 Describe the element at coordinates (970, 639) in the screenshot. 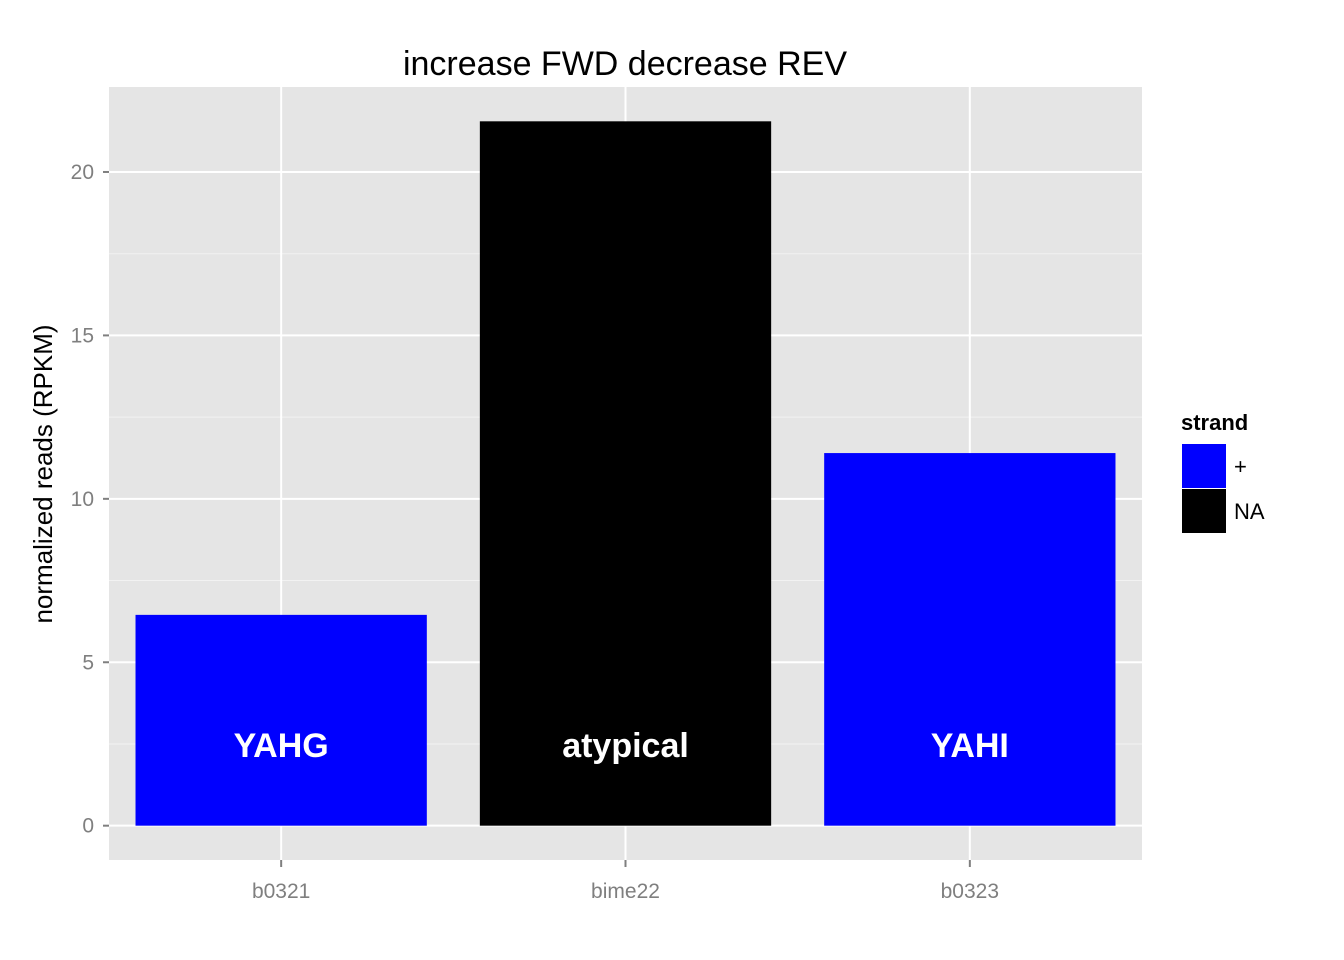

I see `bar-b0323` at that location.